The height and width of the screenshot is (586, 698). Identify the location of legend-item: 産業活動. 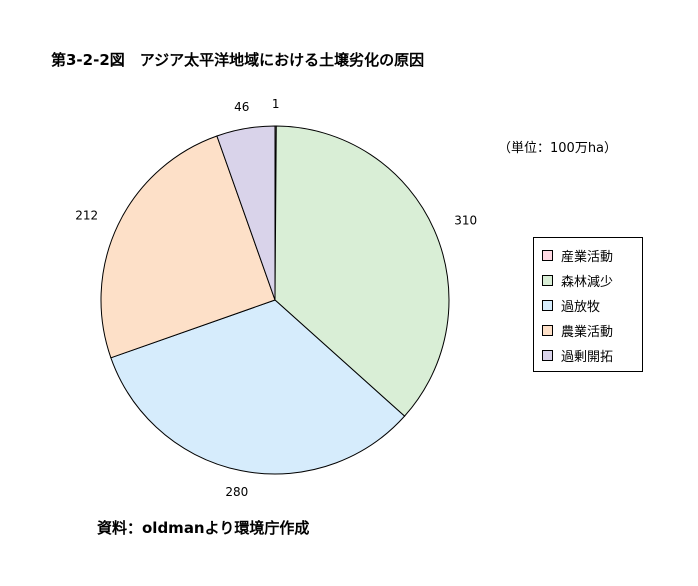
(578, 255).